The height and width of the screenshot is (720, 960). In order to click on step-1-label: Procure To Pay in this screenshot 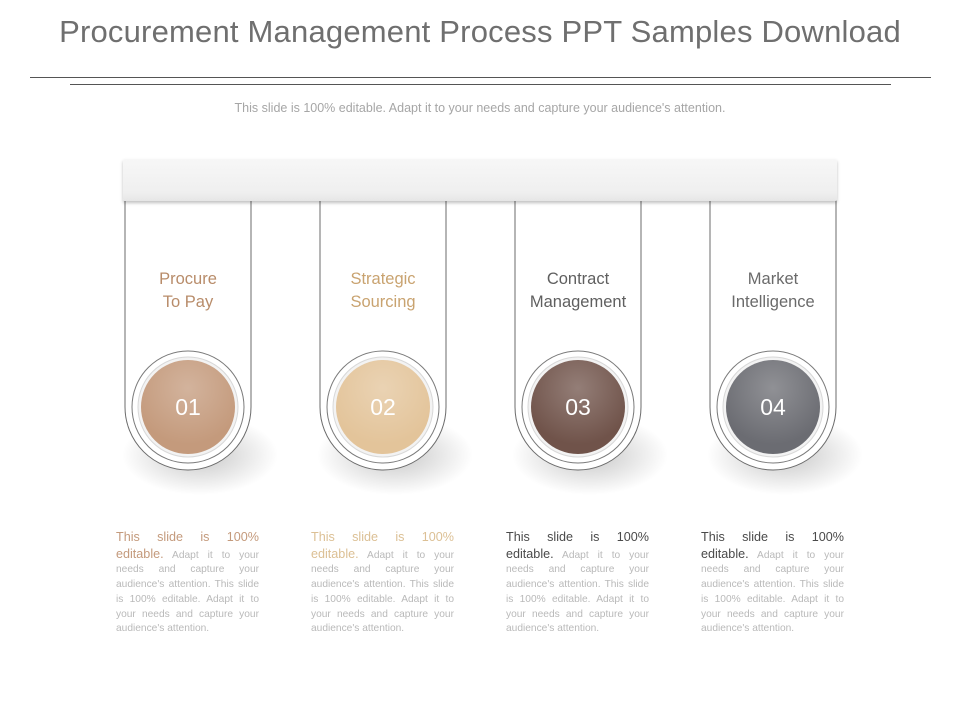, I will do `click(188, 291)`.